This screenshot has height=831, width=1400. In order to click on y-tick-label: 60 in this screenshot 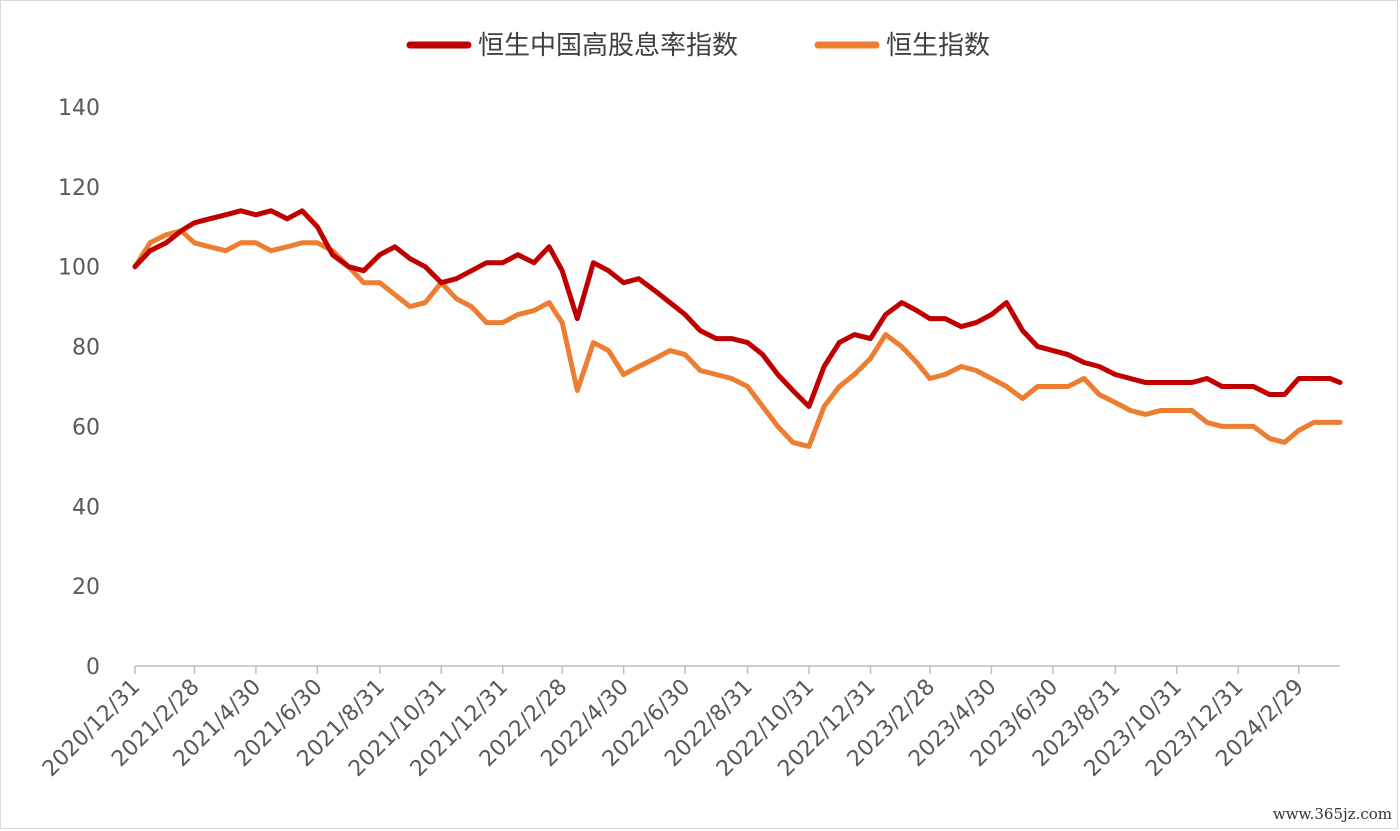, I will do `click(86, 427)`.